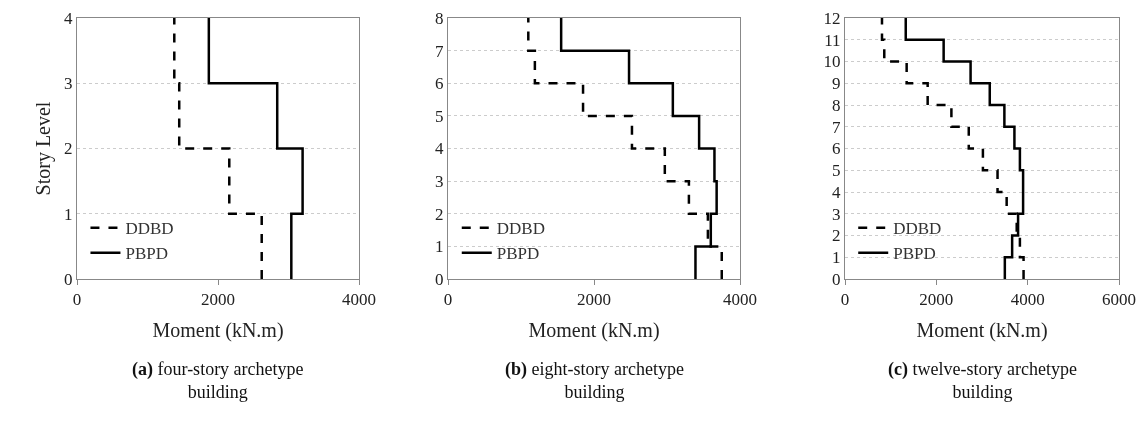 Image resolution: width=1145 pixels, height=439 pixels. Describe the element at coordinates (1119, 300) in the screenshot. I see `x-tick-label: 6000` at that location.